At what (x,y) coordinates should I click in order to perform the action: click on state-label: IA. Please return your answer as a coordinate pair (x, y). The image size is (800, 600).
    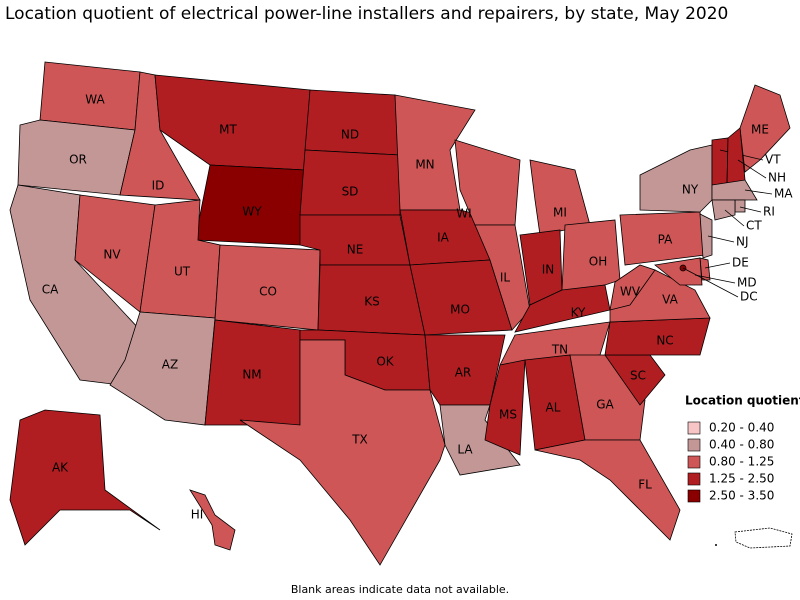
    Looking at the image, I should click on (443, 238).